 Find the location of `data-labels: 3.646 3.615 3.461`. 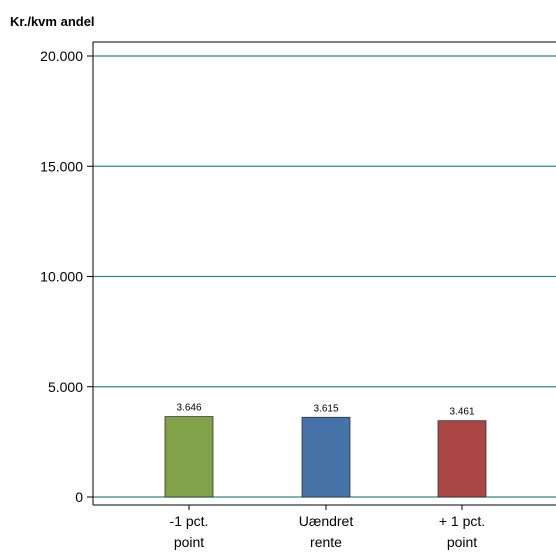

data-labels: 3.646 3.615 3.461 is located at coordinates (325, 410).